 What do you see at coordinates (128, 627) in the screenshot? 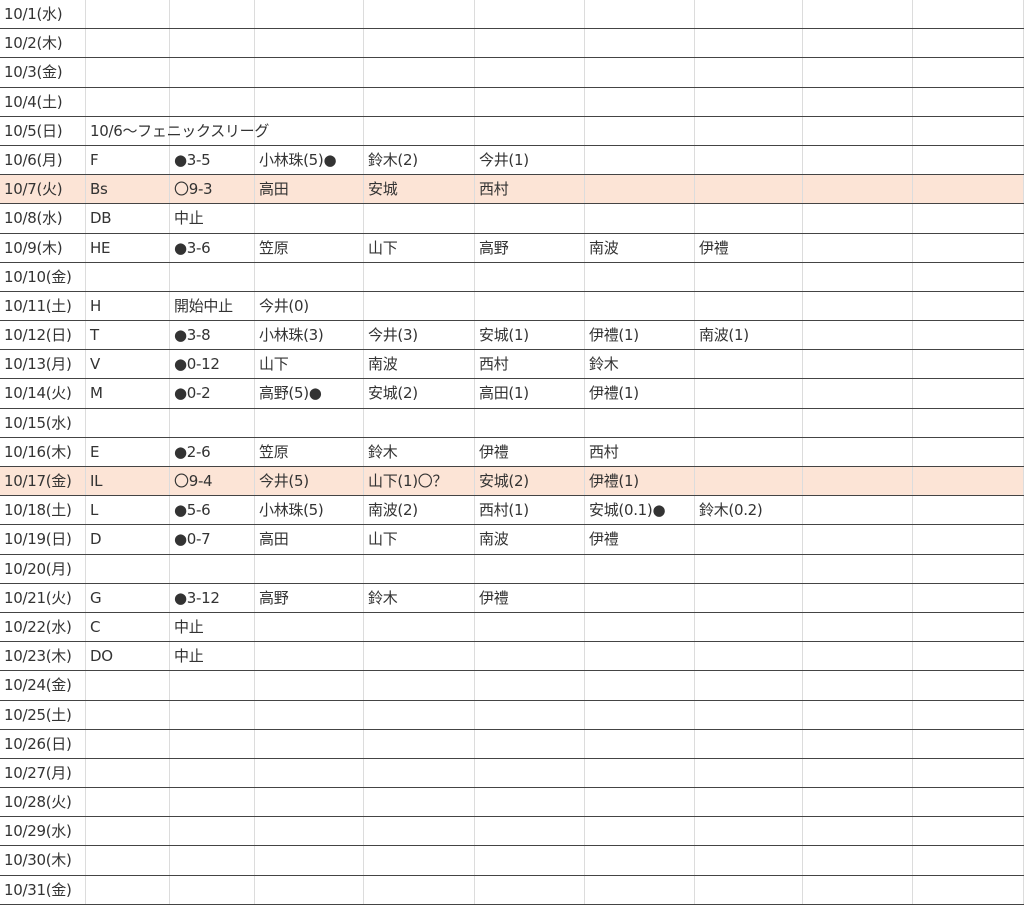
I see `opponent-cell: C` at bounding box center [128, 627].